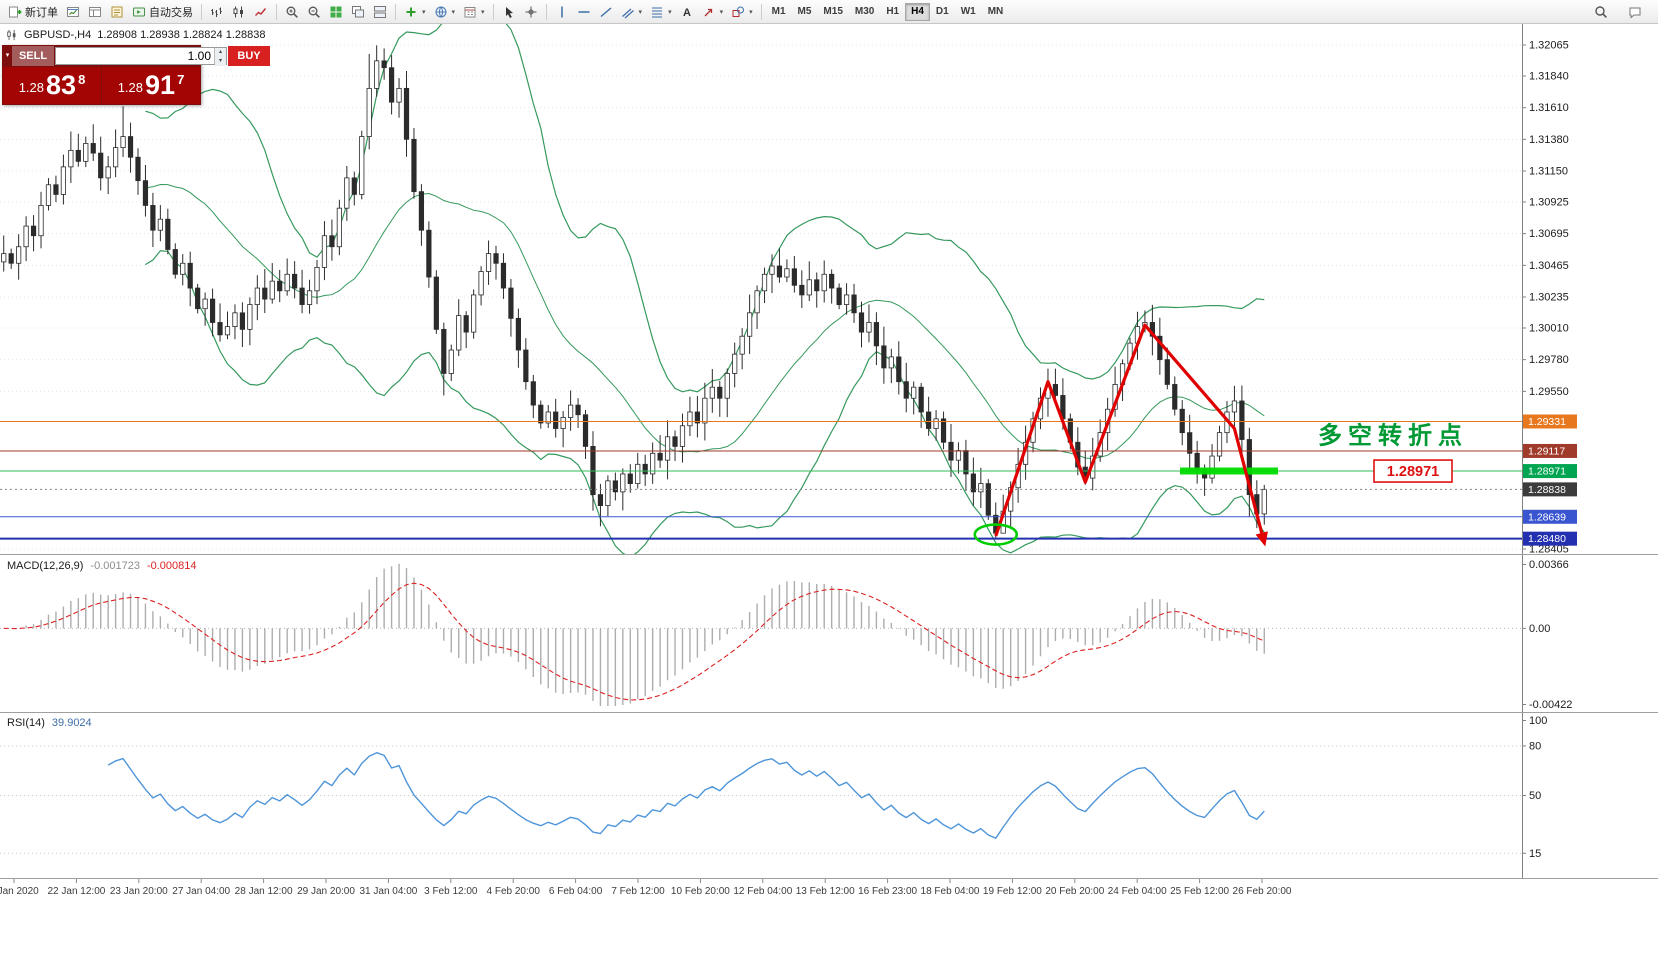  What do you see at coordinates (1393, 436) in the screenshot?
I see `note-text-annotation: 多空转折点` at bounding box center [1393, 436].